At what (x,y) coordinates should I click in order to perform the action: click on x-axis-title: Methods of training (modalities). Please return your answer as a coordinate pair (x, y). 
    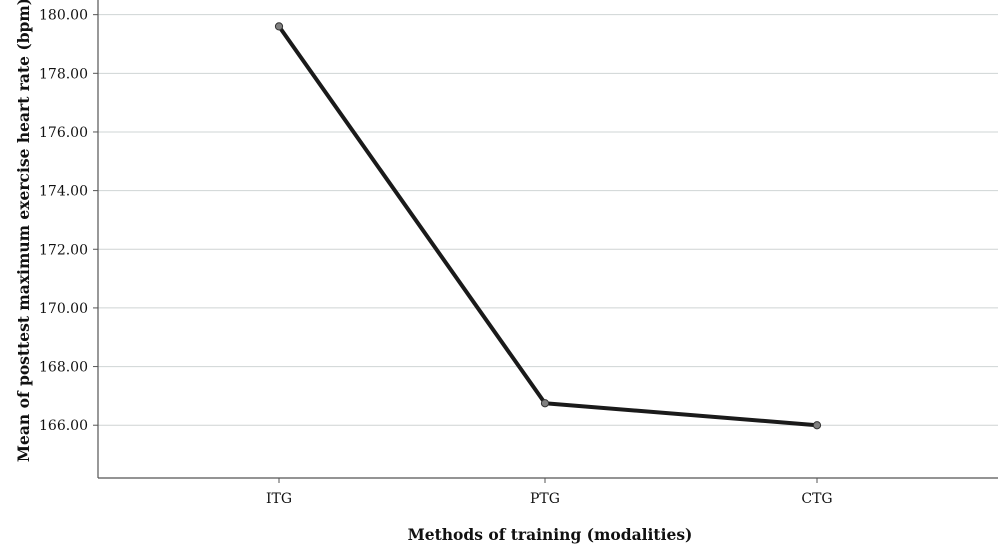
    Looking at the image, I should click on (550, 534).